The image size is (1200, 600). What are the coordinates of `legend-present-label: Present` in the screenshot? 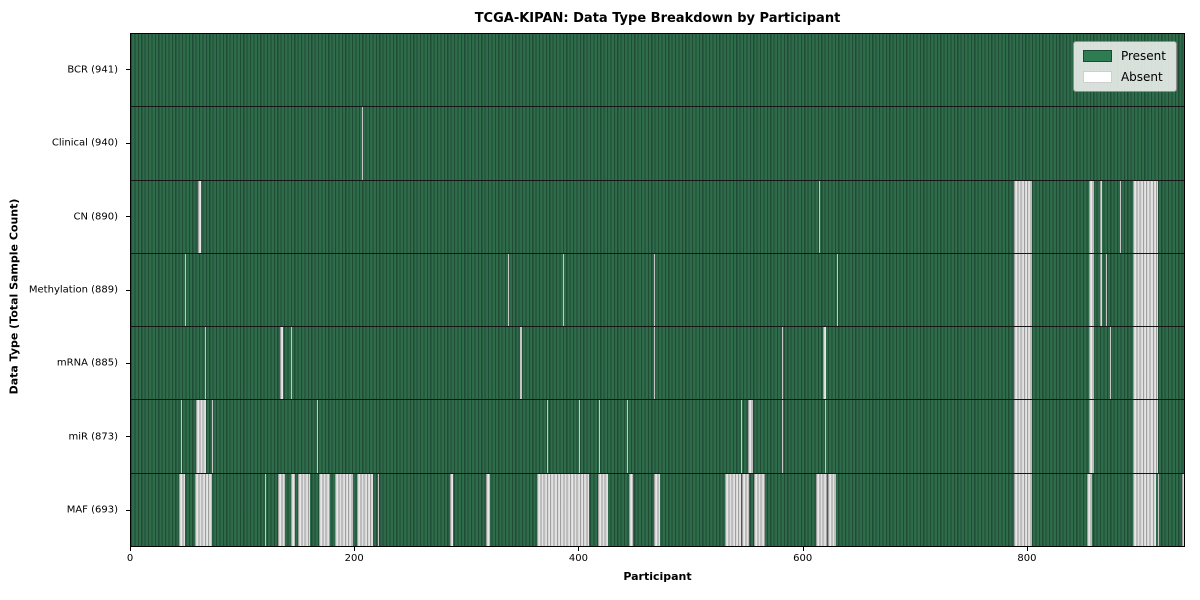 It's located at (1143, 56).